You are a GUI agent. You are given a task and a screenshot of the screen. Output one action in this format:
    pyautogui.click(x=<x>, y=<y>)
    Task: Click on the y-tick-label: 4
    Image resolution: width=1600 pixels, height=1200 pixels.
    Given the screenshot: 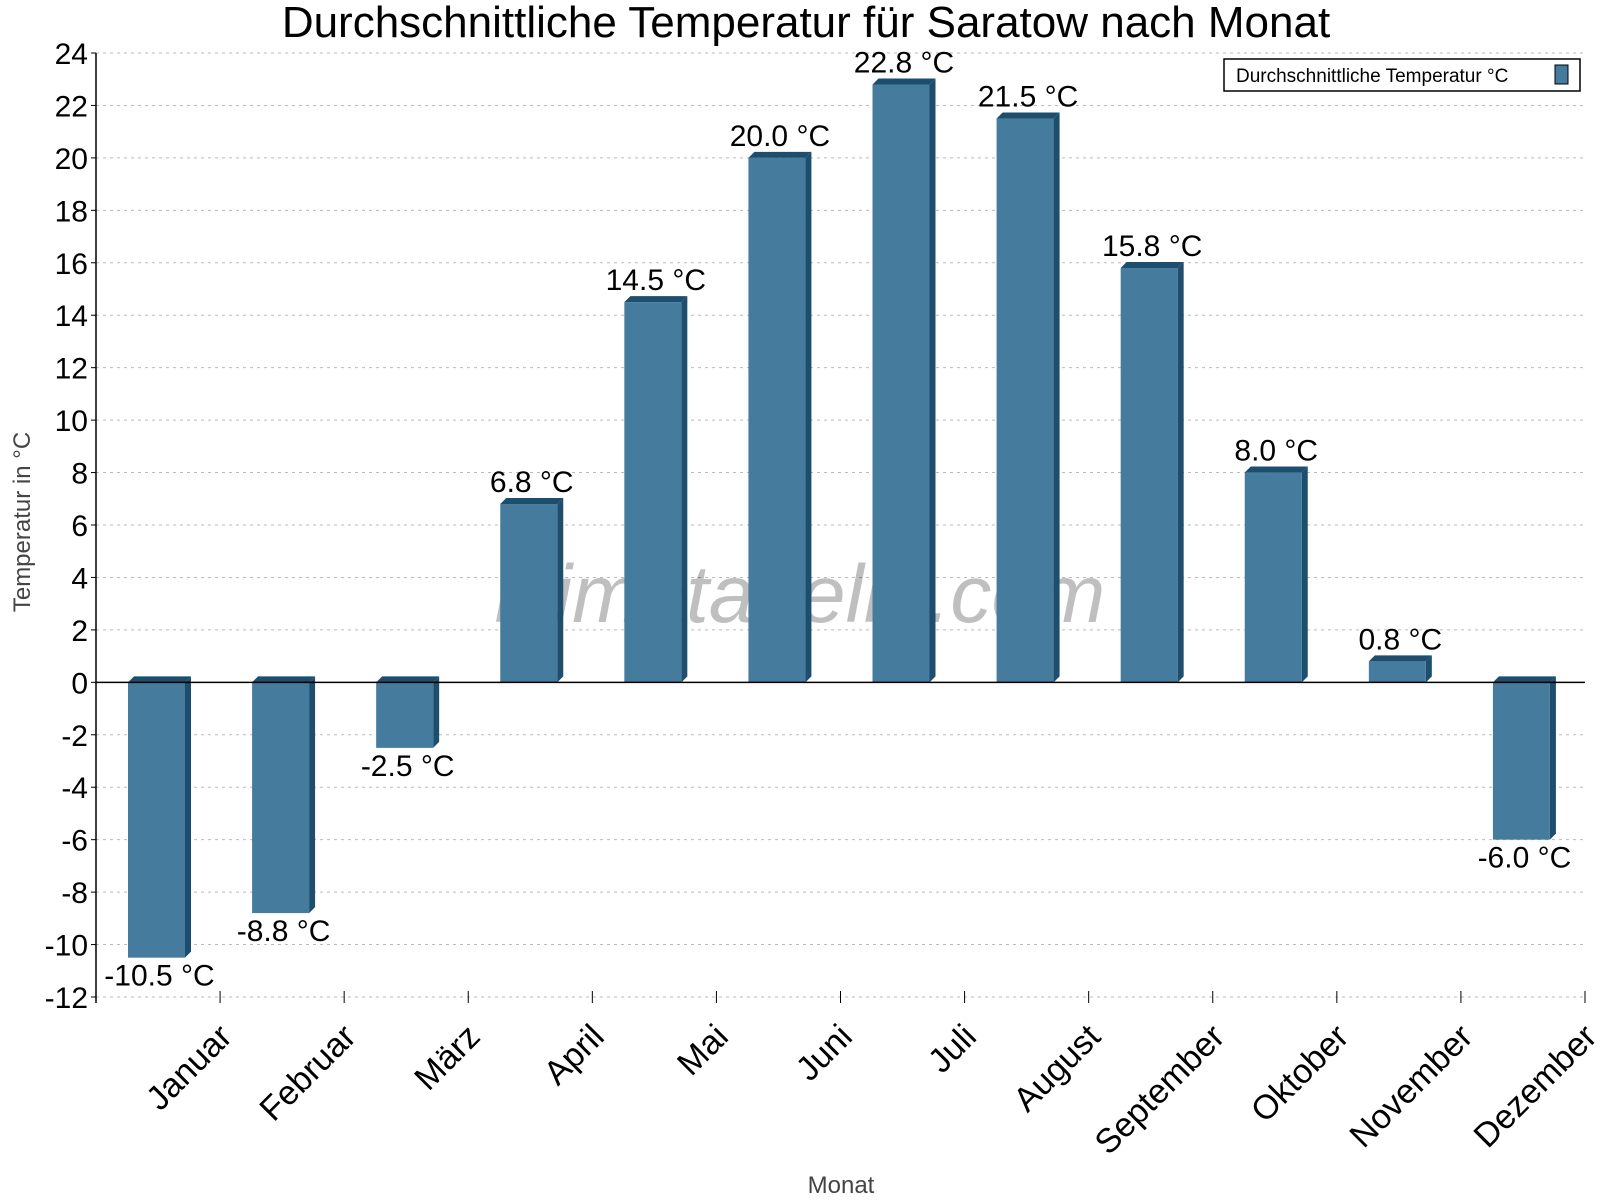 What is the action you would take?
    pyautogui.click(x=79, y=578)
    